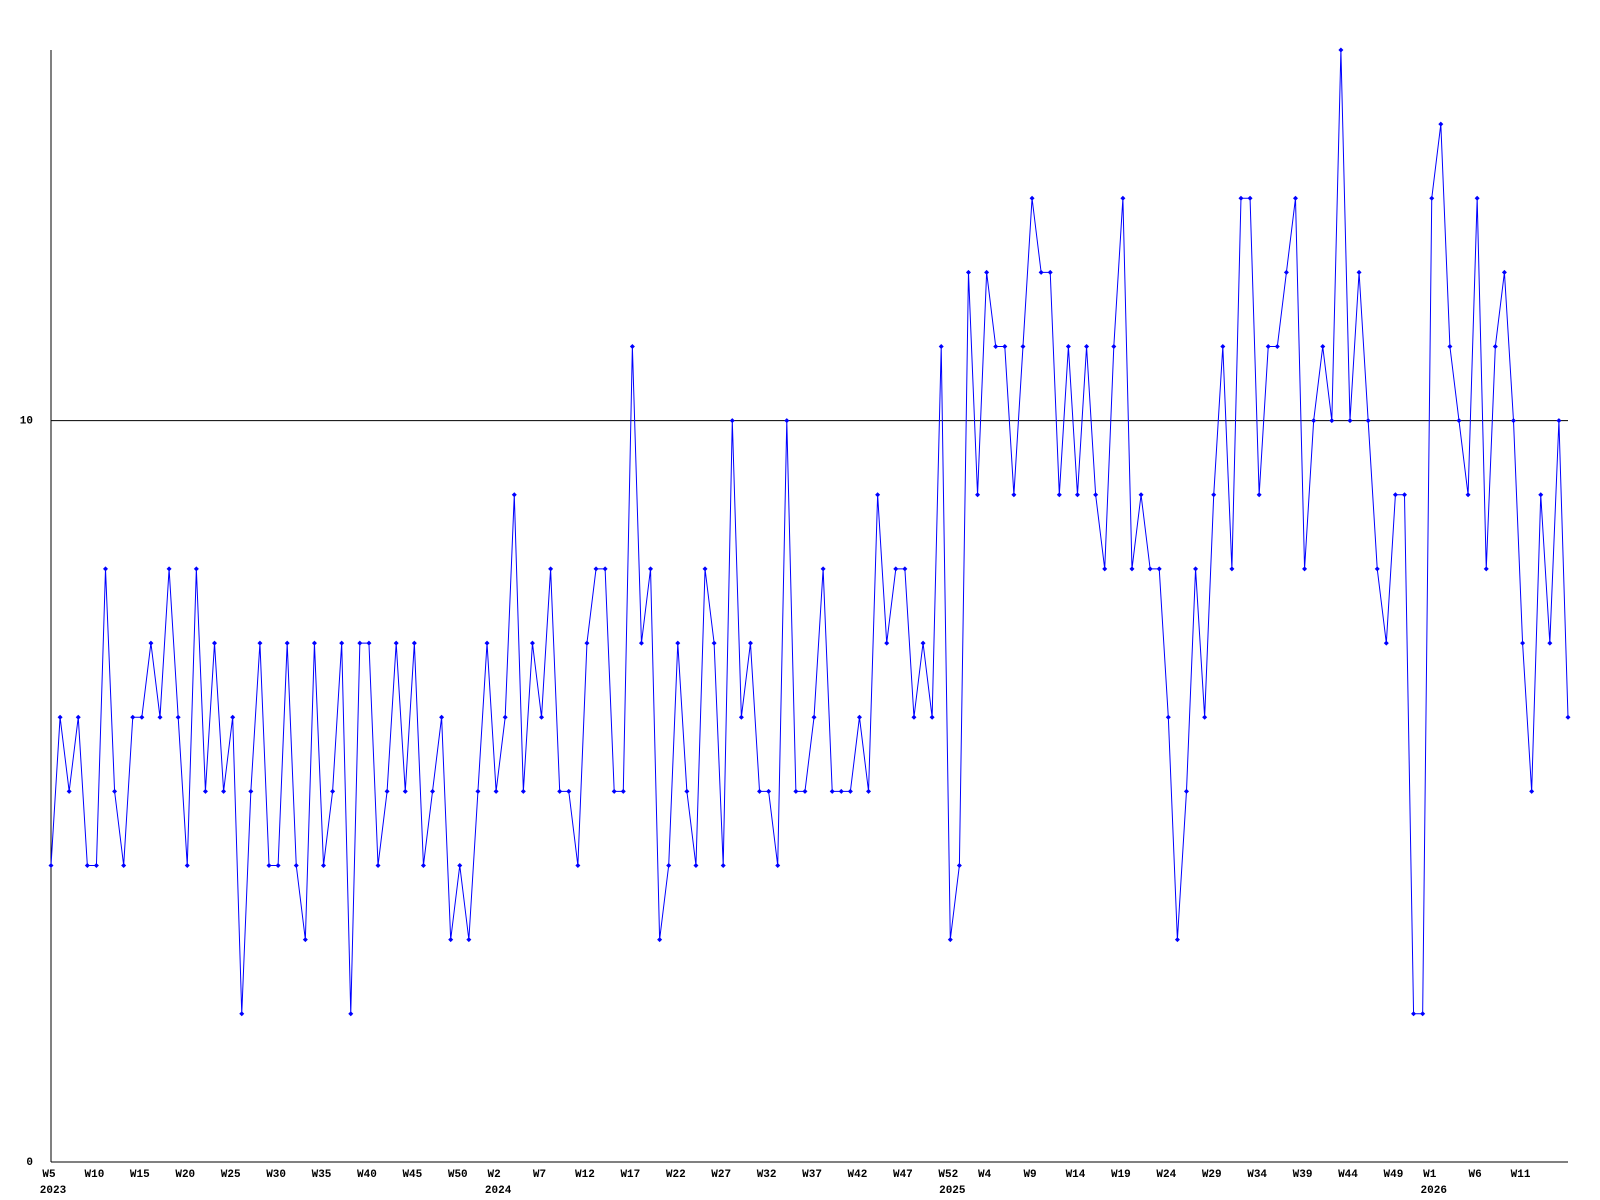 The width and height of the screenshot is (1600, 1200). What do you see at coordinates (49, 1175) in the screenshot?
I see `x-tick-label: W5` at bounding box center [49, 1175].